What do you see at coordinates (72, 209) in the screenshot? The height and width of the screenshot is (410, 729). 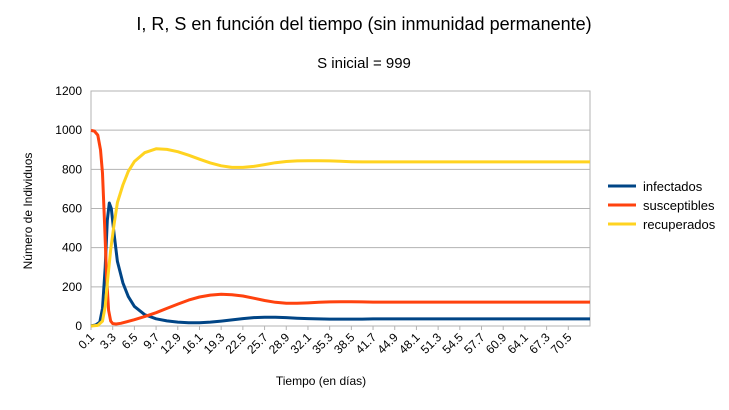 I see `y-tick-label: 600` at bounding box center [72, 209].